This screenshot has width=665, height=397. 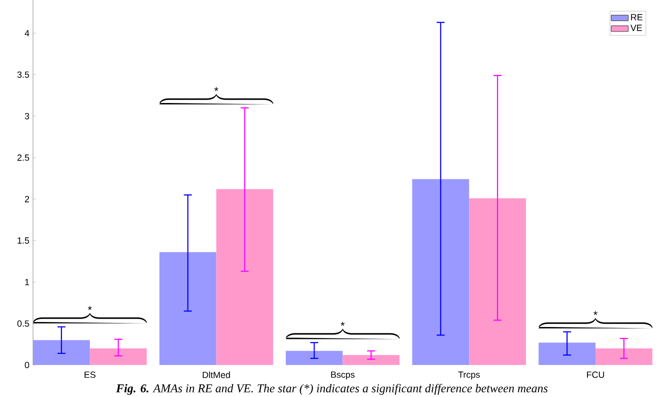 I want to click on legend-label: RE, so click(x=636, y=17).